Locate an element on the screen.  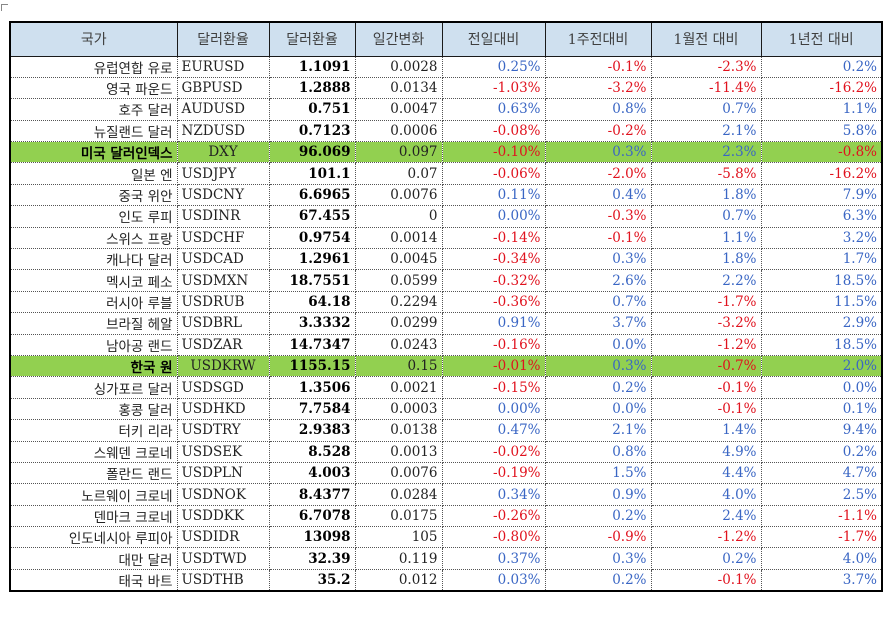
country-cell: 뉴질랜드 달러 is located at coordinates (93, 131).